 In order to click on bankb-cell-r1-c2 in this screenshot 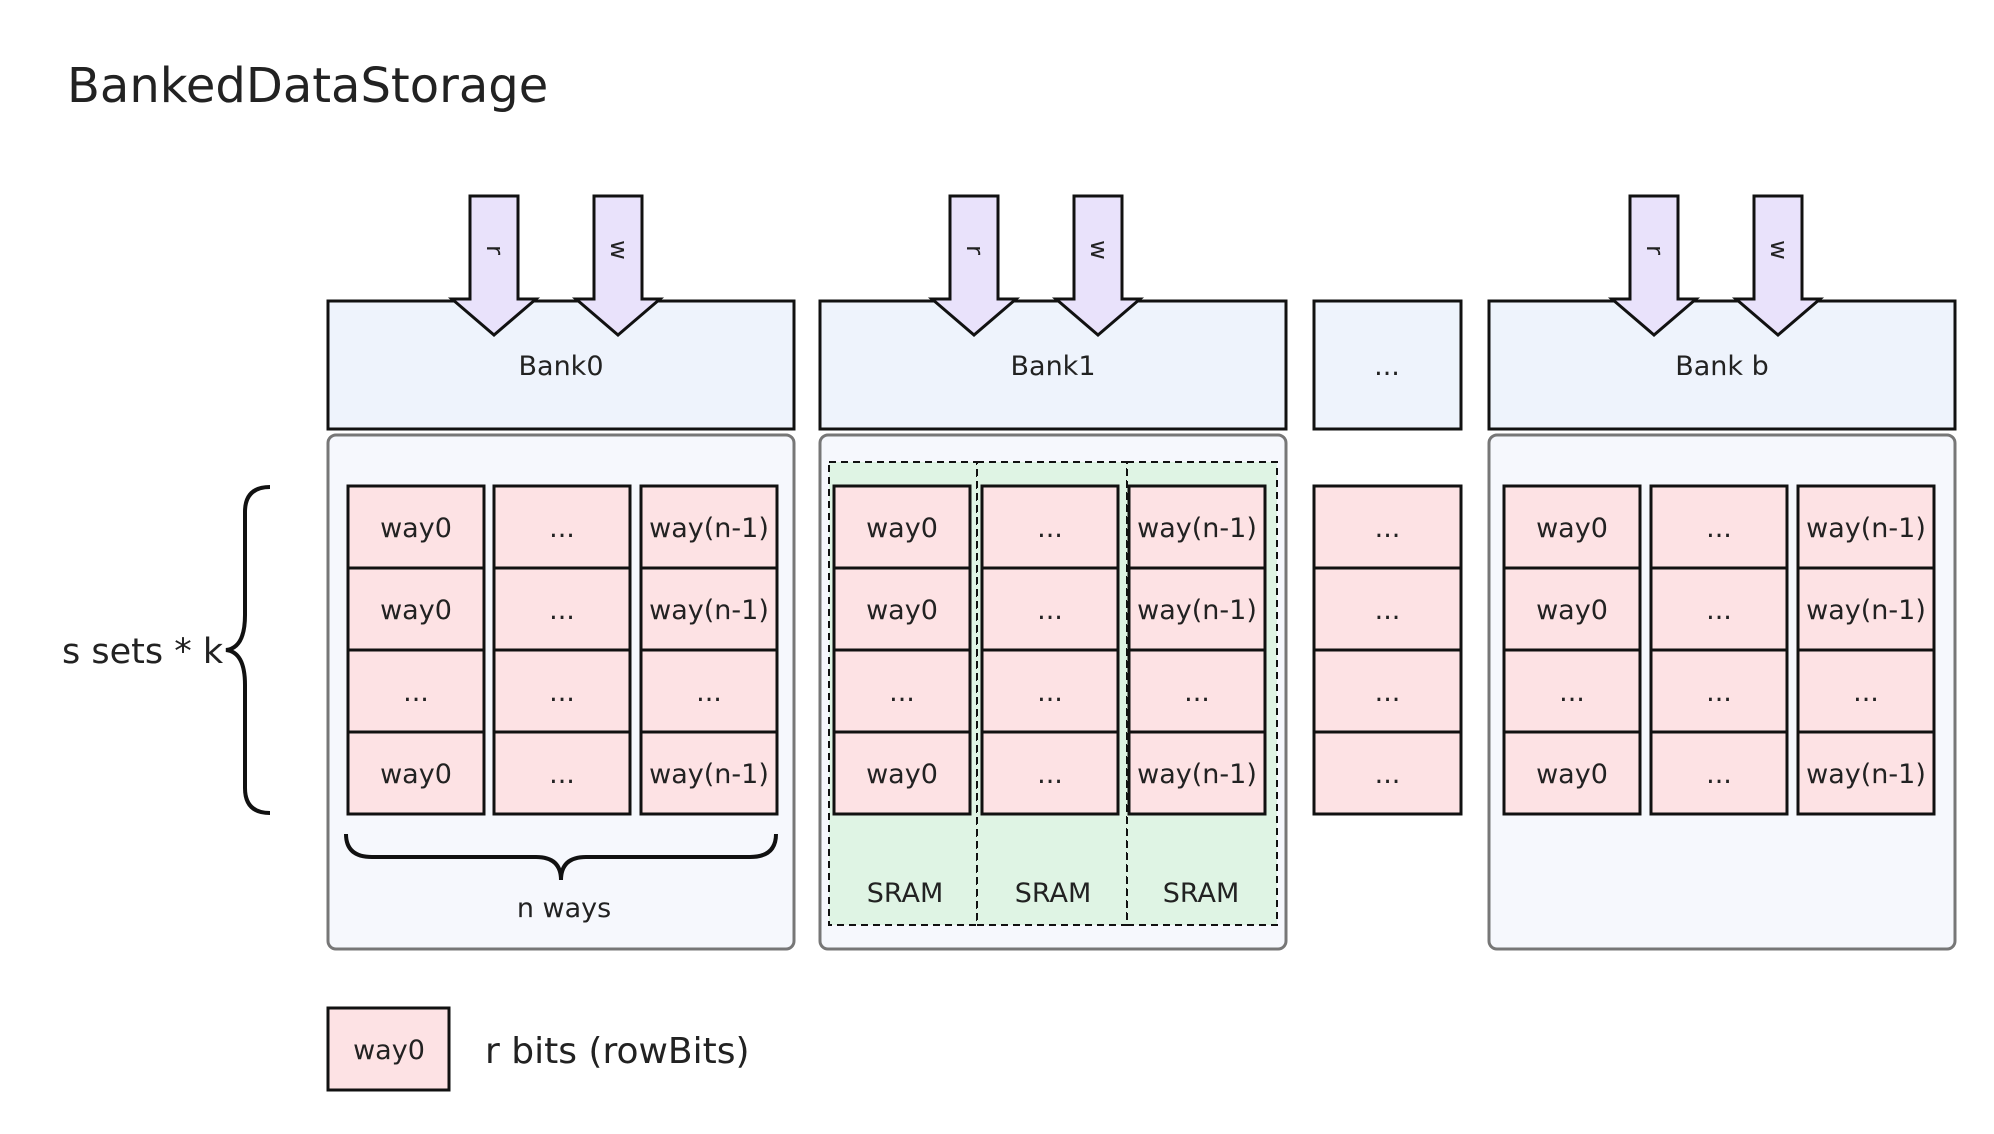, I will do `click(1866, 609)`.